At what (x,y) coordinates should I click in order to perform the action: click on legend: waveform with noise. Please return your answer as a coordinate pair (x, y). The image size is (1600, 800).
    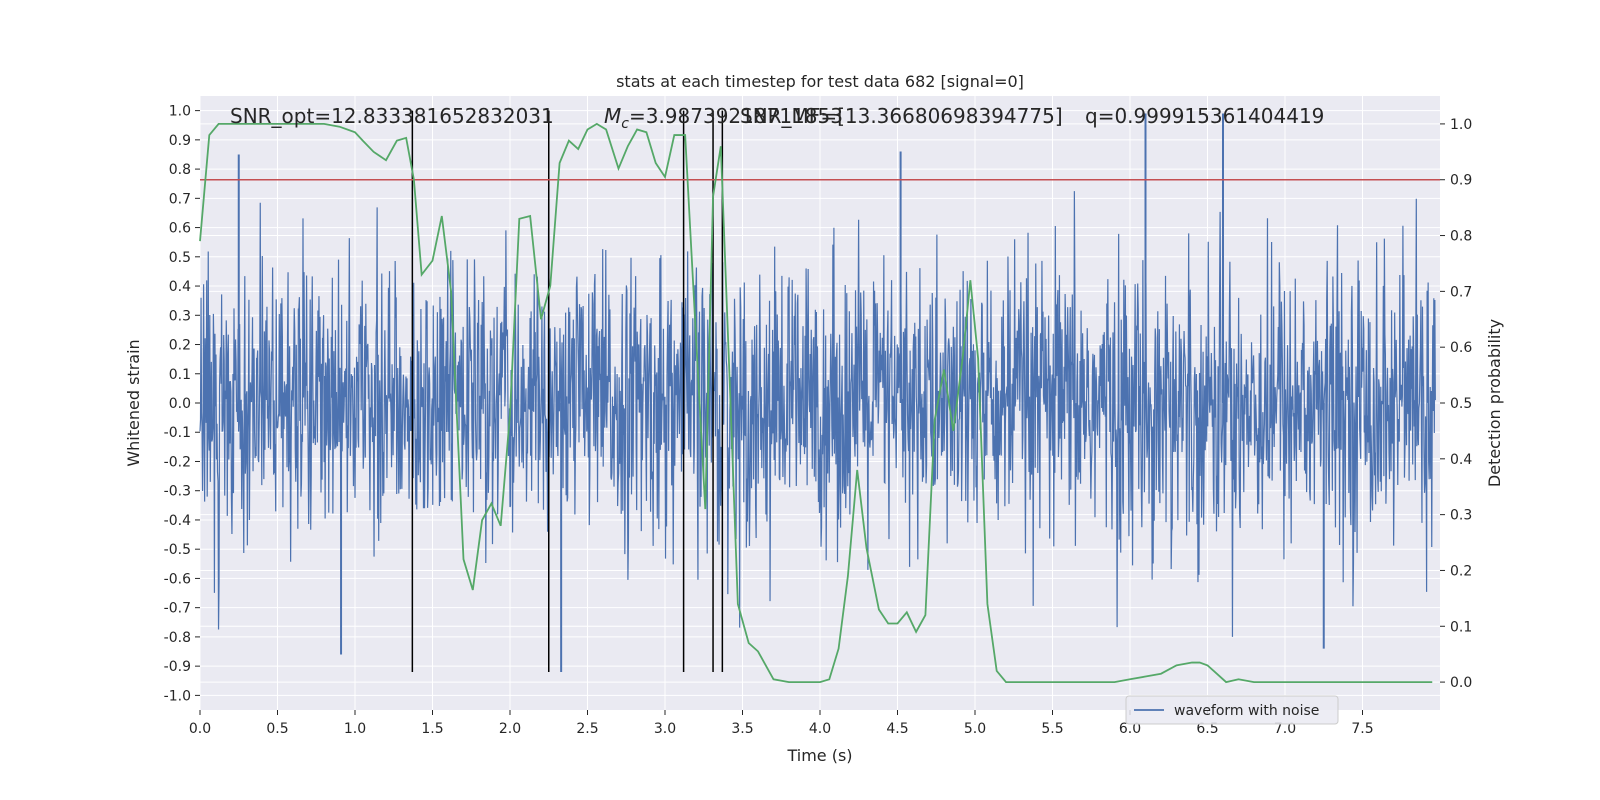
    Looking at the image, I should click on (1232, 710).